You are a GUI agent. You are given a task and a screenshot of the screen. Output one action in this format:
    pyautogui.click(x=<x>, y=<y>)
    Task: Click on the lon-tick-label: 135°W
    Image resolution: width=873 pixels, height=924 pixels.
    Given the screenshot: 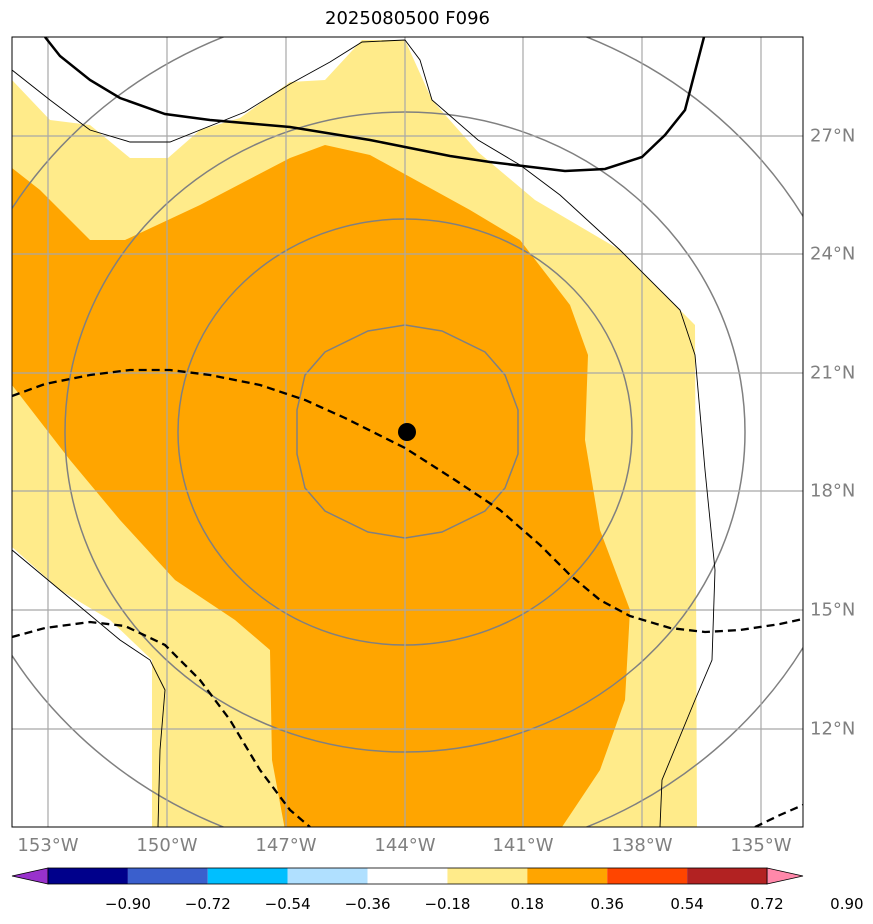 What is the action you would take?
    pyautogui.click(x=761, y=845)
    